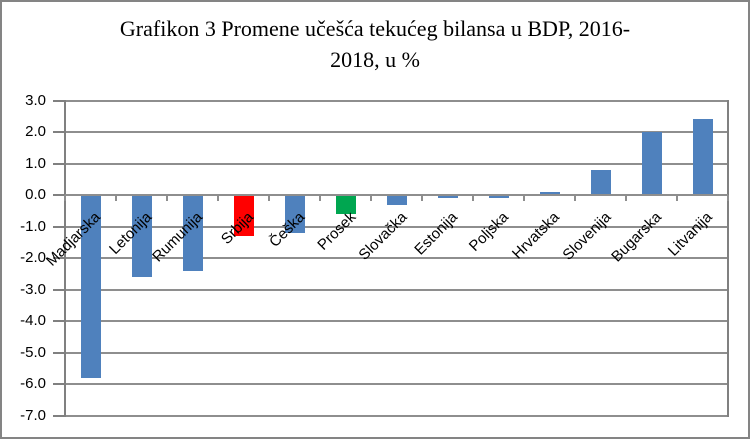 The width and height of the screenshot is (750, 439). What do you see at coordinates (35, 163) in the screenshot?
I see `y-tick-label: 1.0` at bounding box center [35, 163].